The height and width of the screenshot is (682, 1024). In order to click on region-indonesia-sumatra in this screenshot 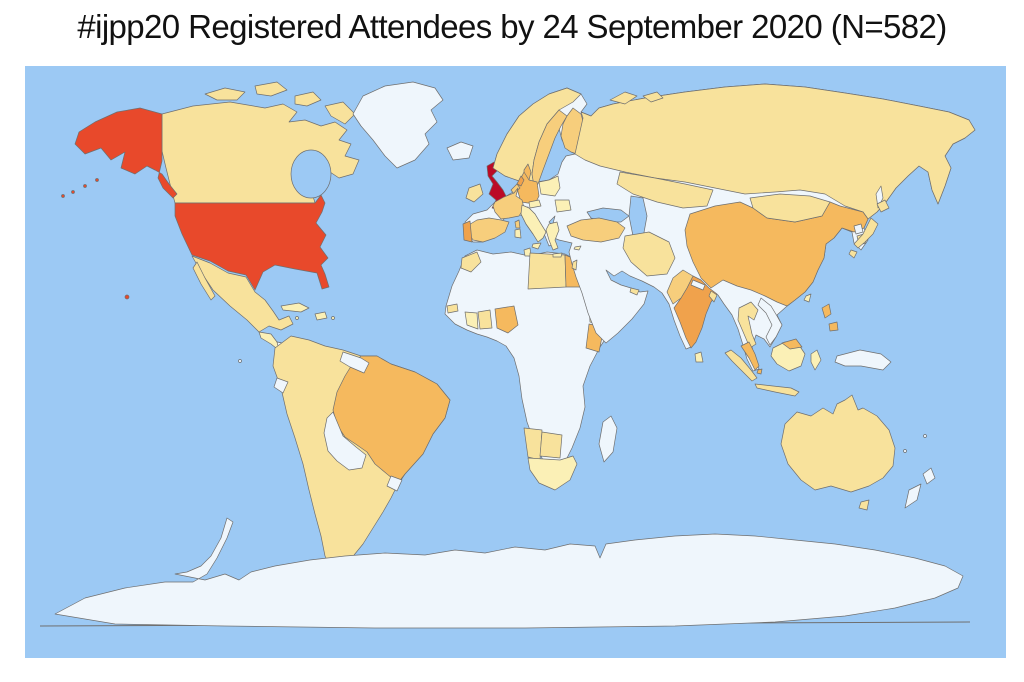, I will do `click(741, 365)`.